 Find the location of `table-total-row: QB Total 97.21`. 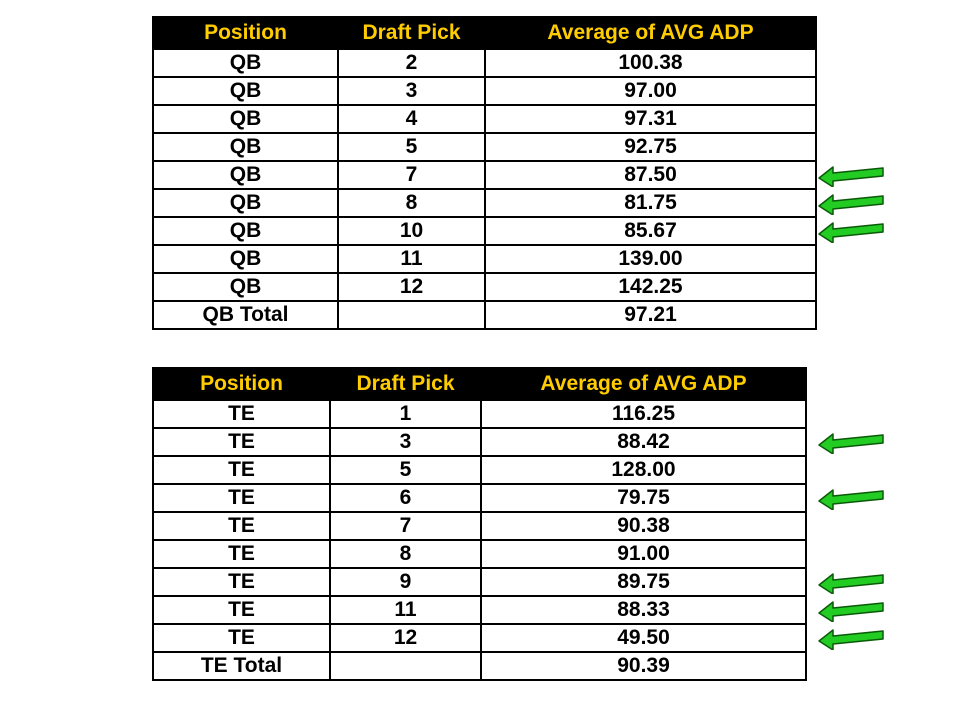

table-total-row: QB Total 97.21 is located at coordinates (484, 315).